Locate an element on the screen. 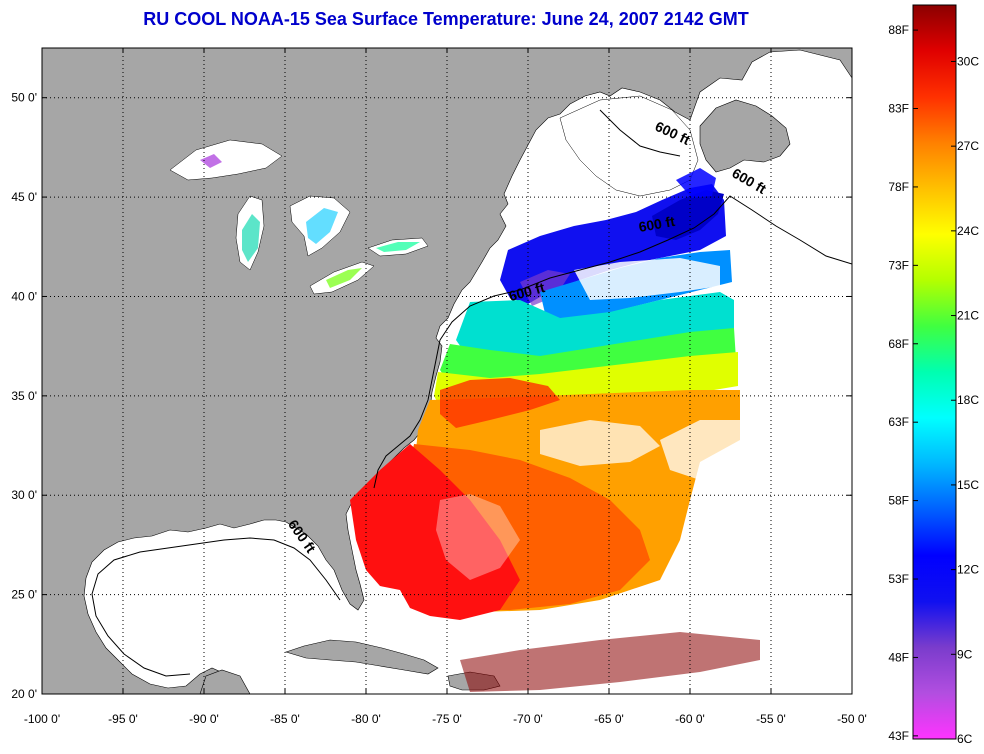 This screenshot has width=984, height=754. lon-tick-label: -80 0' is located at coordinates (366, 719).